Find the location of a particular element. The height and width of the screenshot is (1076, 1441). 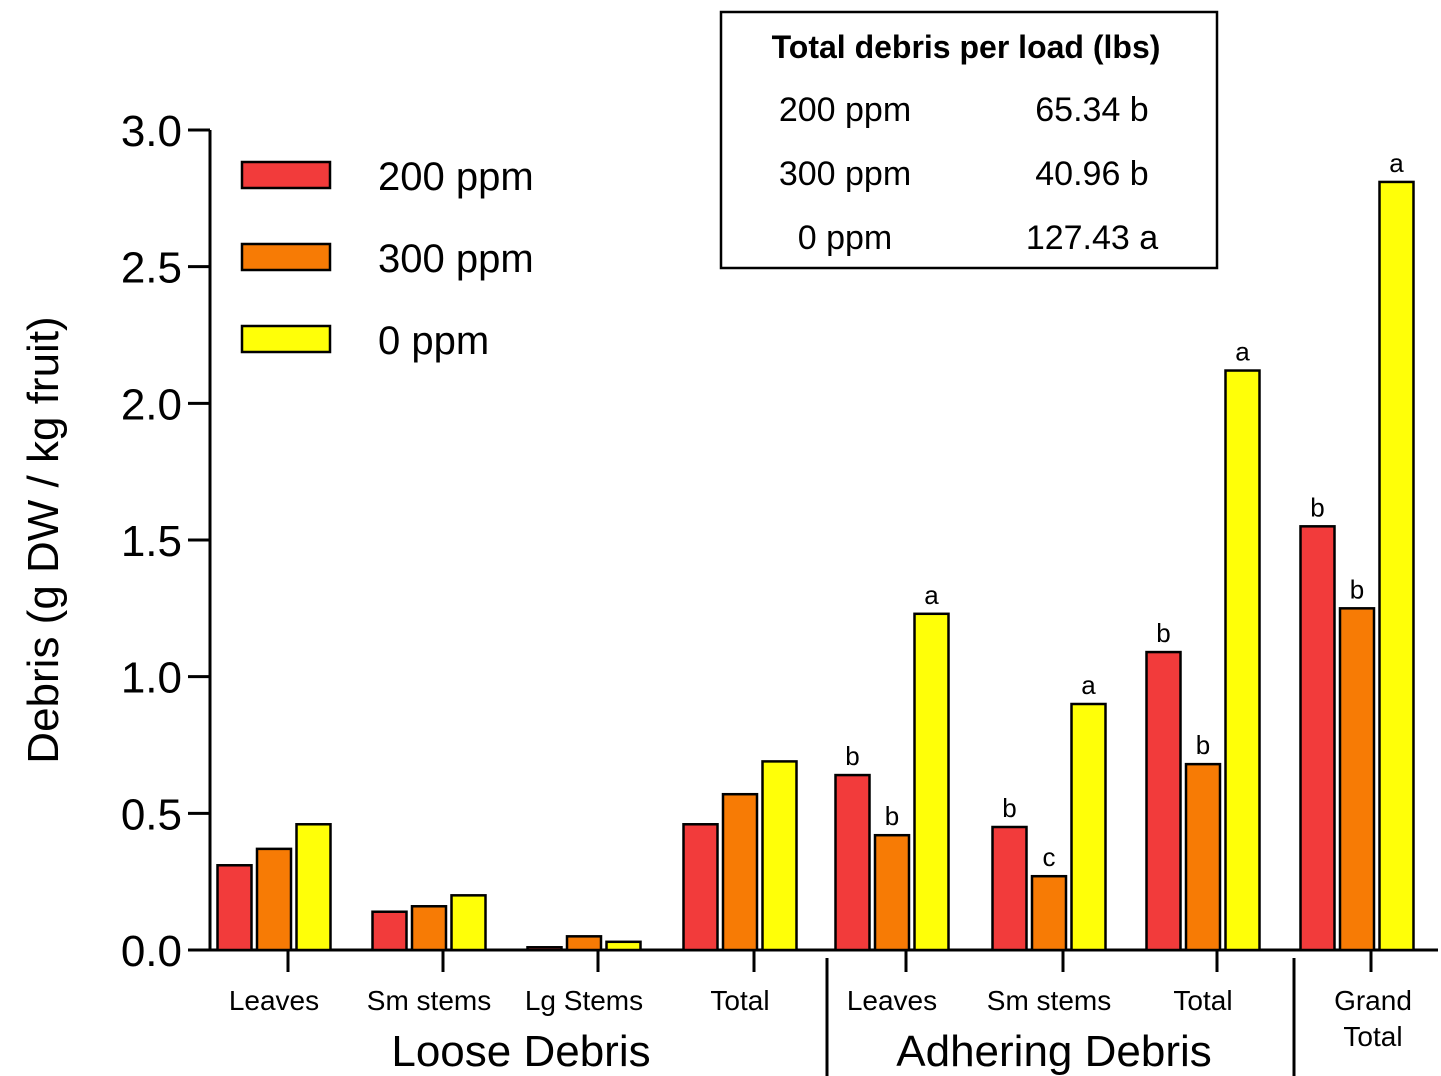

significance-letter: c is located at coordinates (1049, 857).